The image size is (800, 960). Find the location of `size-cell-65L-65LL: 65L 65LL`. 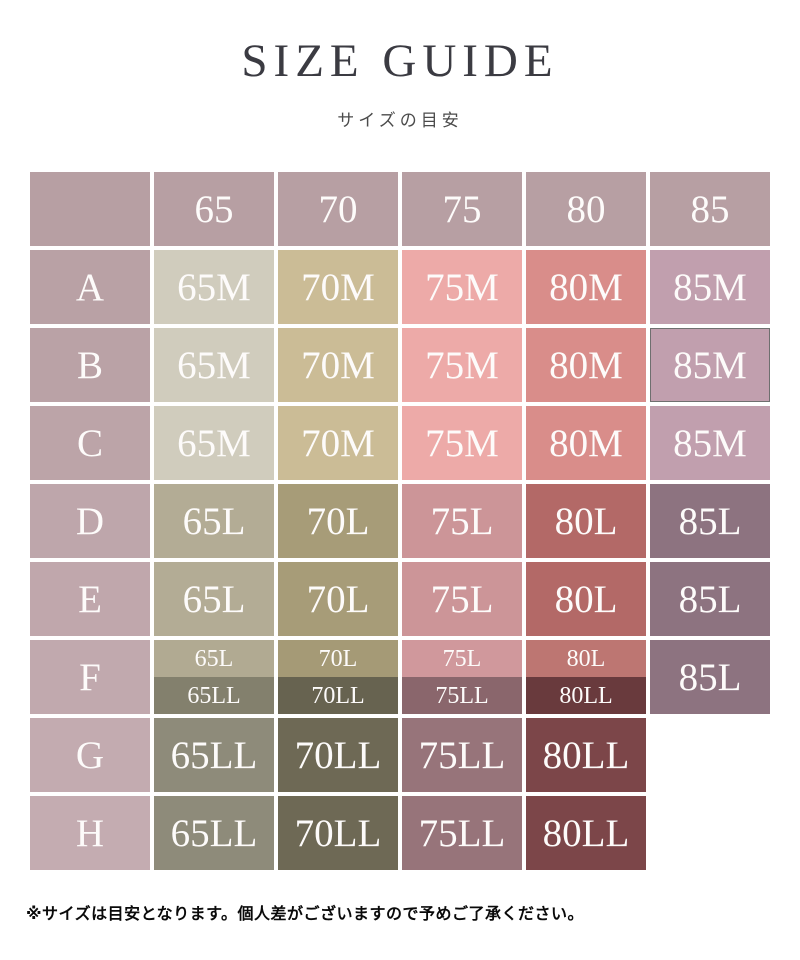

size-cell-65L-65LL: 65L 65LL is located at coordinates (214, 677).